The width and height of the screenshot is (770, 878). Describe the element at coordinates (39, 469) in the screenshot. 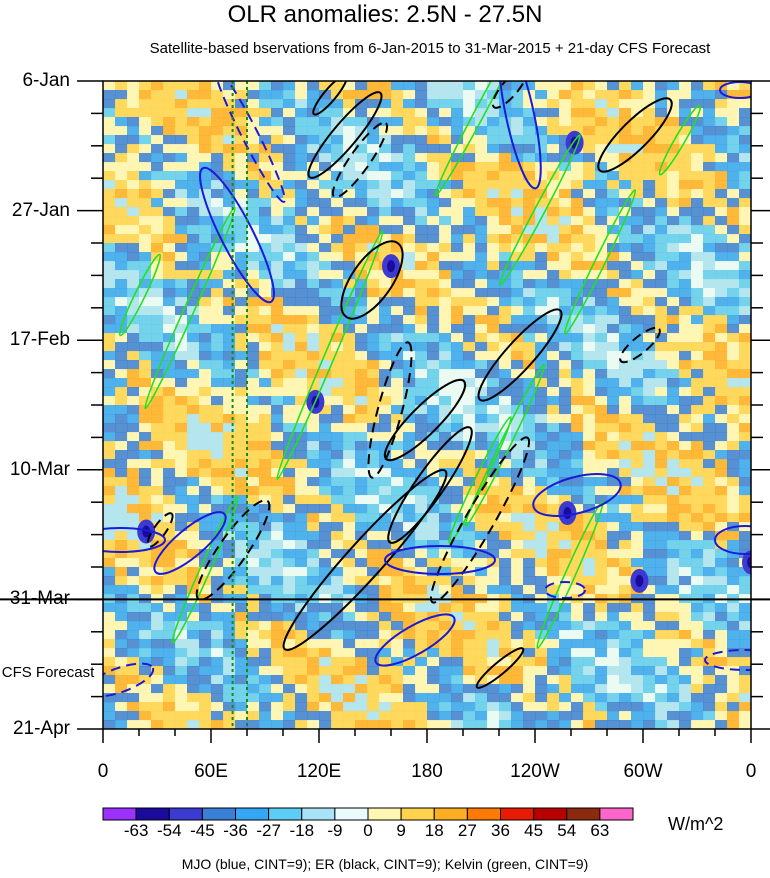

I see `y-tick-label: 10-Mar` at that location.